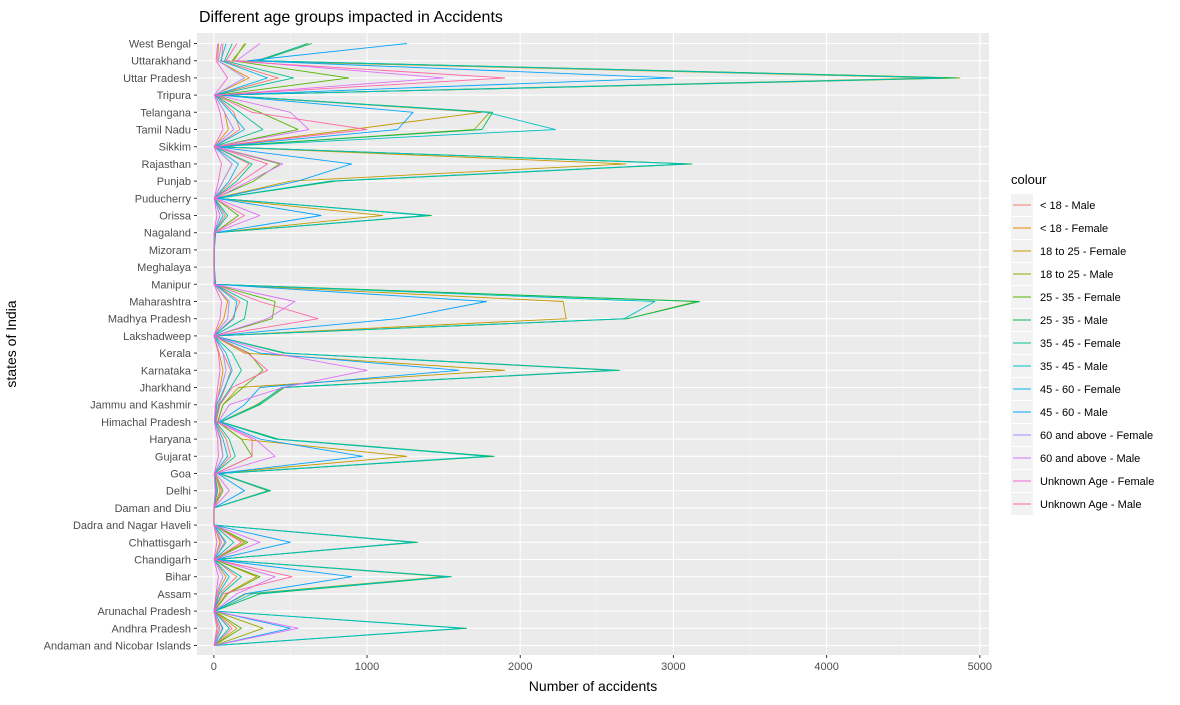 The width and height of the screenshot is (1180, 705). Describe the element at coordinates (980, 667) in the screenshot. I see `x-tick-label: 5000` at that location.